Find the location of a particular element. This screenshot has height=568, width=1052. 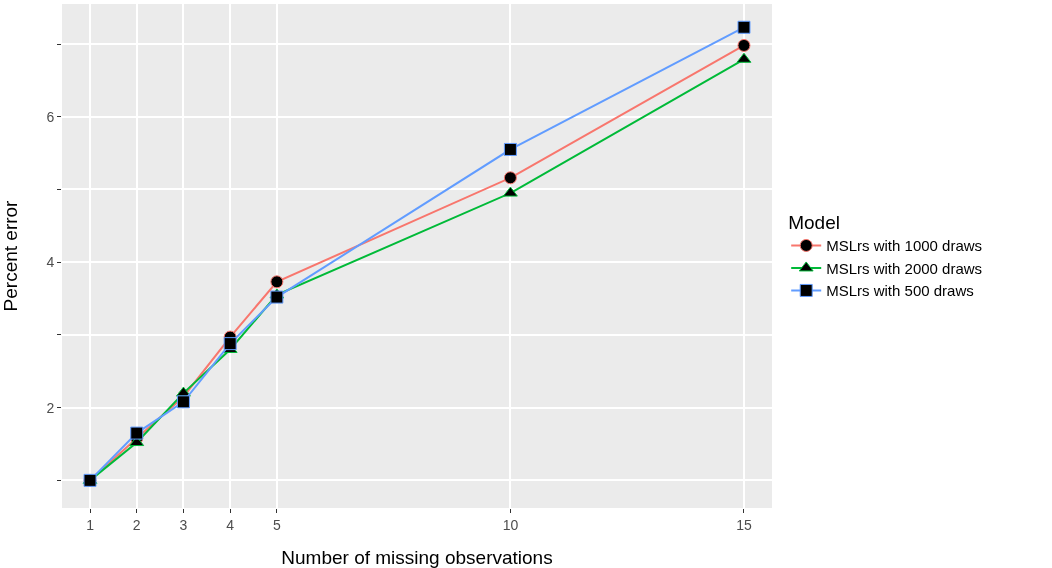

x-tick-label: 15 is located at coordinates (744, 524).